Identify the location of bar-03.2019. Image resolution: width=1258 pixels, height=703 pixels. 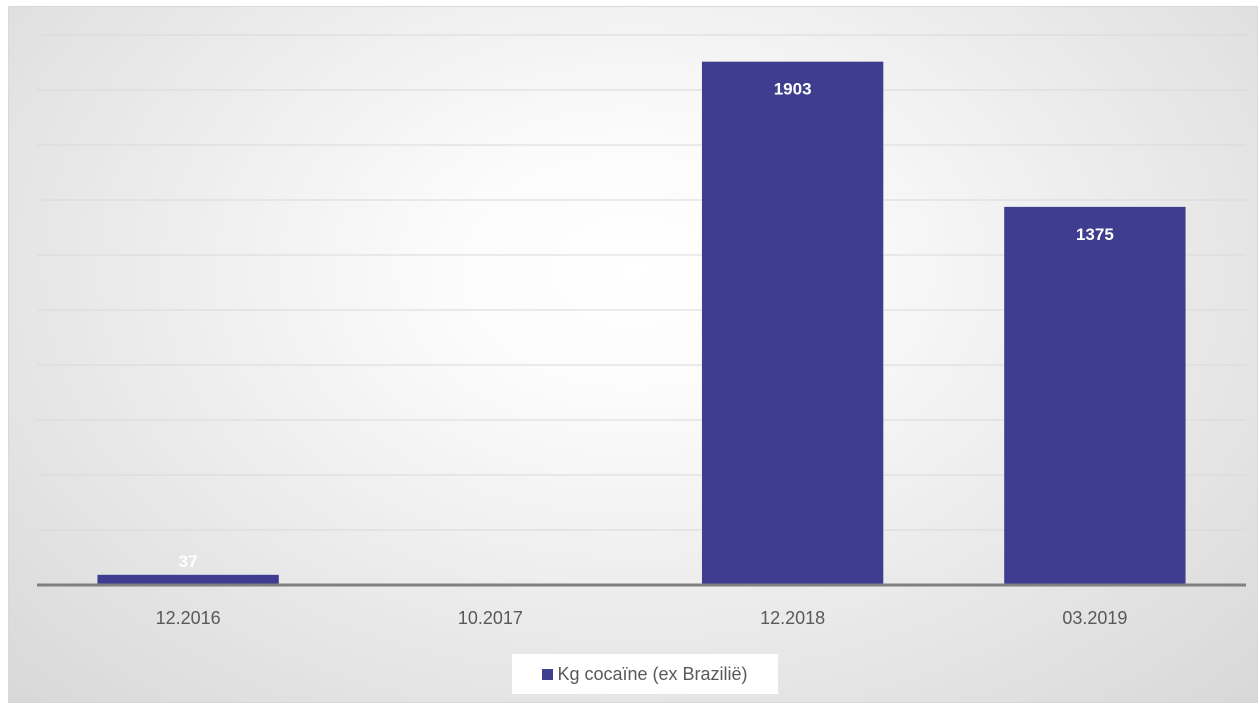
(1095, 395).